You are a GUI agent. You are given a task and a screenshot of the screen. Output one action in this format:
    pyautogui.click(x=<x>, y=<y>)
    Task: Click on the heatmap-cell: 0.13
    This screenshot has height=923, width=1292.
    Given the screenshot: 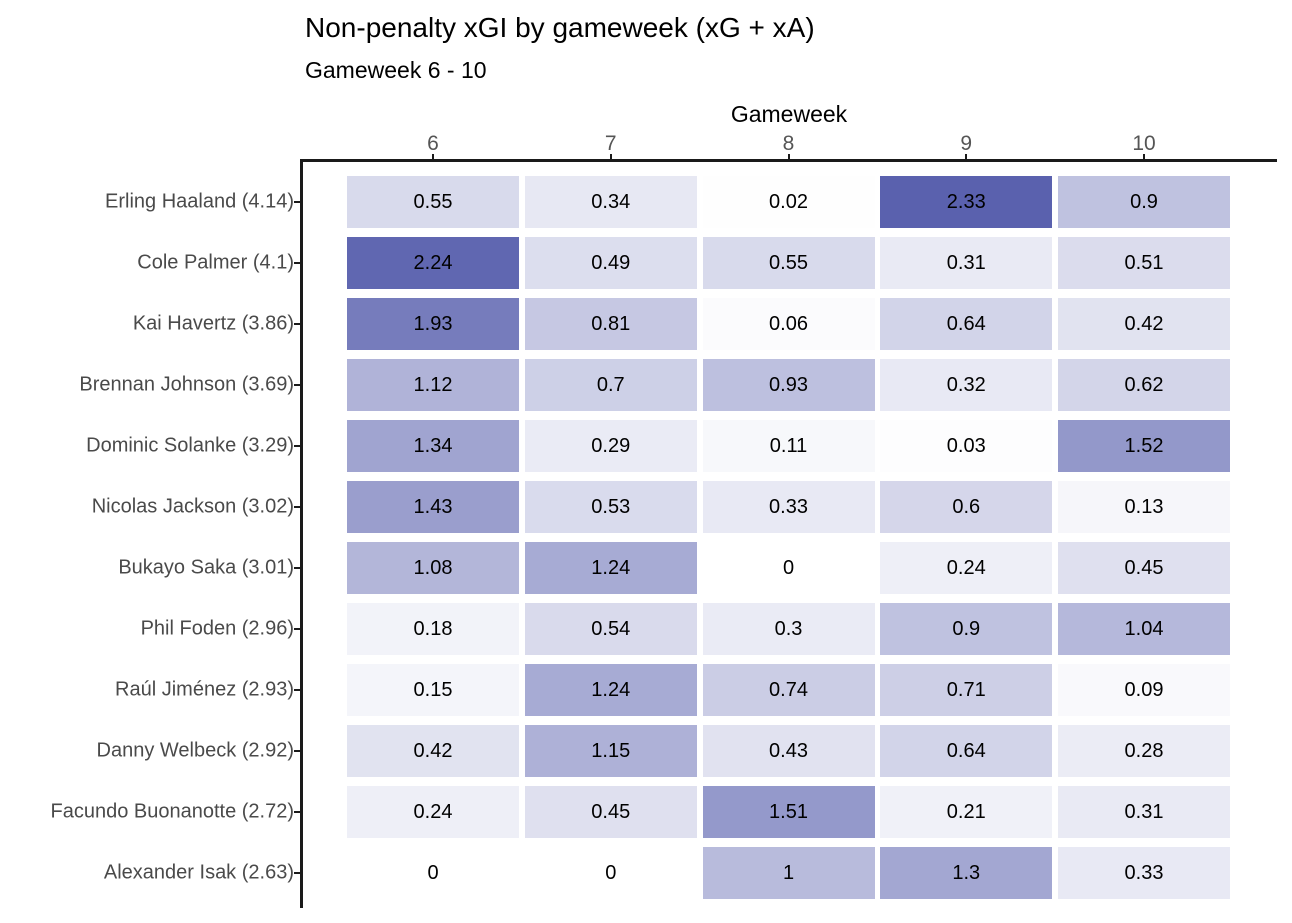 What is the action you would take?
    pyautogui.click(x=1144, y=507)
    